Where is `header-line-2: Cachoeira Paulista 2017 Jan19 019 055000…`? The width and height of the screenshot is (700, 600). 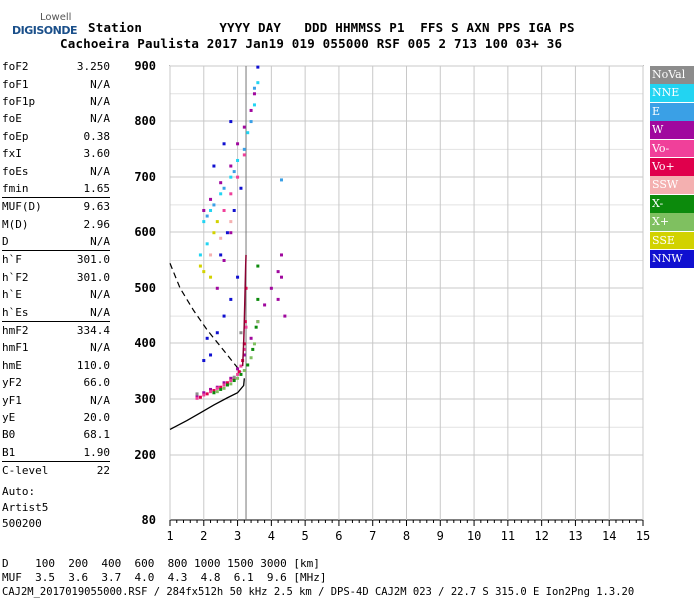
header-line-2: Cachoeira Paulista 2017 Jan19 019 055000… is located at coordinates (311, 43).